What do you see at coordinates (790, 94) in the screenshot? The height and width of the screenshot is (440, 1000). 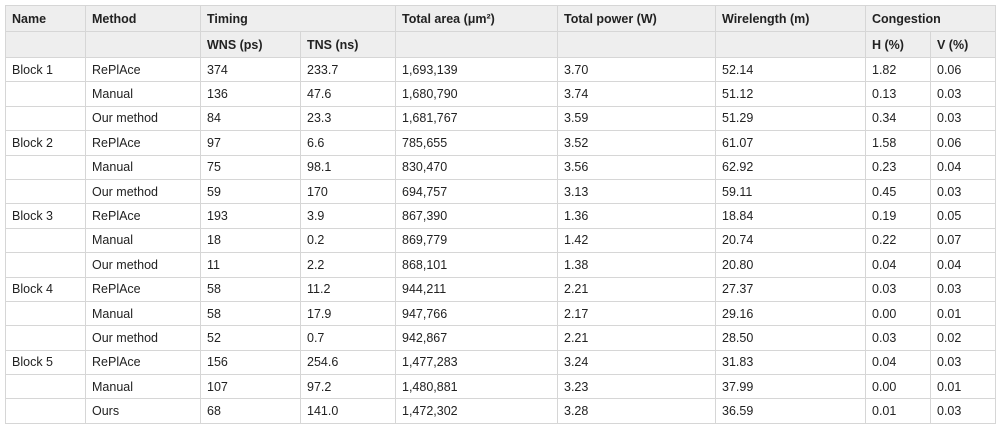 I see `value-cell: 51.12` at bounding box center [790, 94].